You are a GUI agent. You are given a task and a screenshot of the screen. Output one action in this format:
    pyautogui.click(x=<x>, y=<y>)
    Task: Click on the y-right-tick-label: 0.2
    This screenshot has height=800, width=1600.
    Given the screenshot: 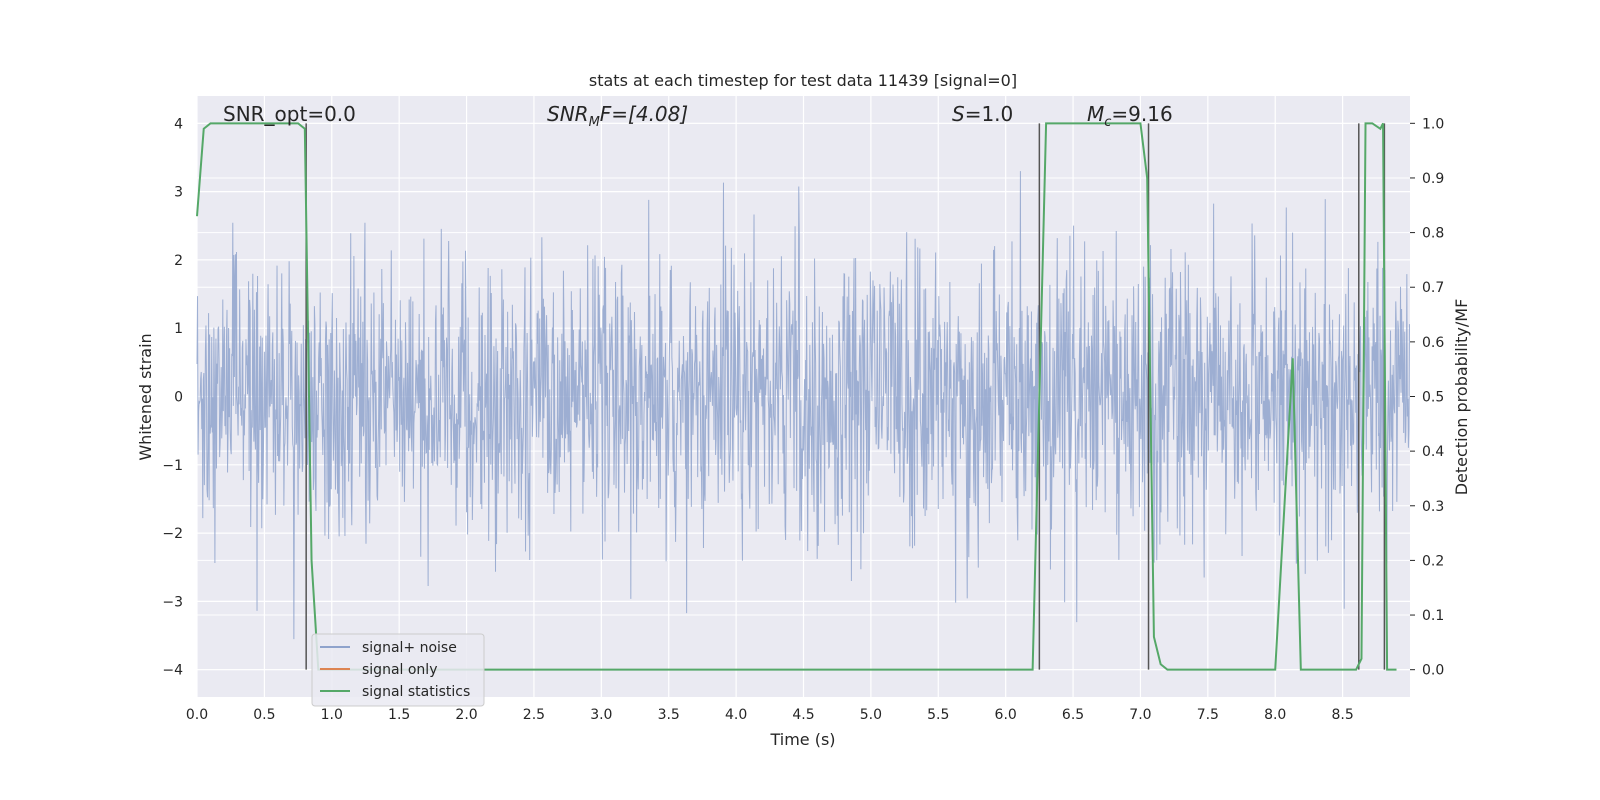 What is the action you would take?
    pyautogui.click(x=1433, y=561)
    